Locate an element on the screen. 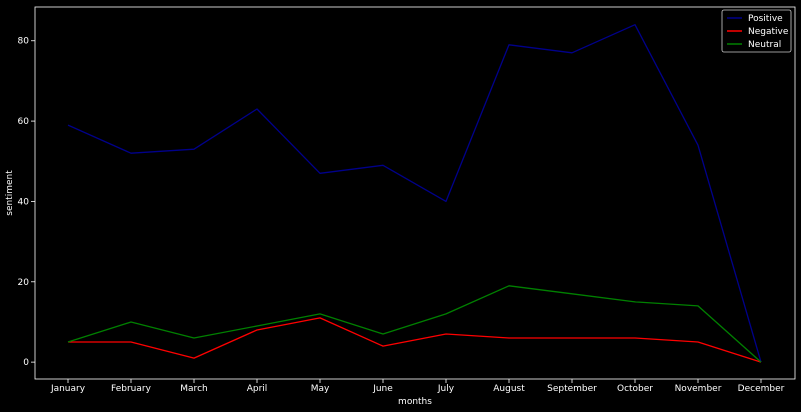 This screenshot has width=801, height=412. legend-label: Negative is located at coordinates (768, 32).